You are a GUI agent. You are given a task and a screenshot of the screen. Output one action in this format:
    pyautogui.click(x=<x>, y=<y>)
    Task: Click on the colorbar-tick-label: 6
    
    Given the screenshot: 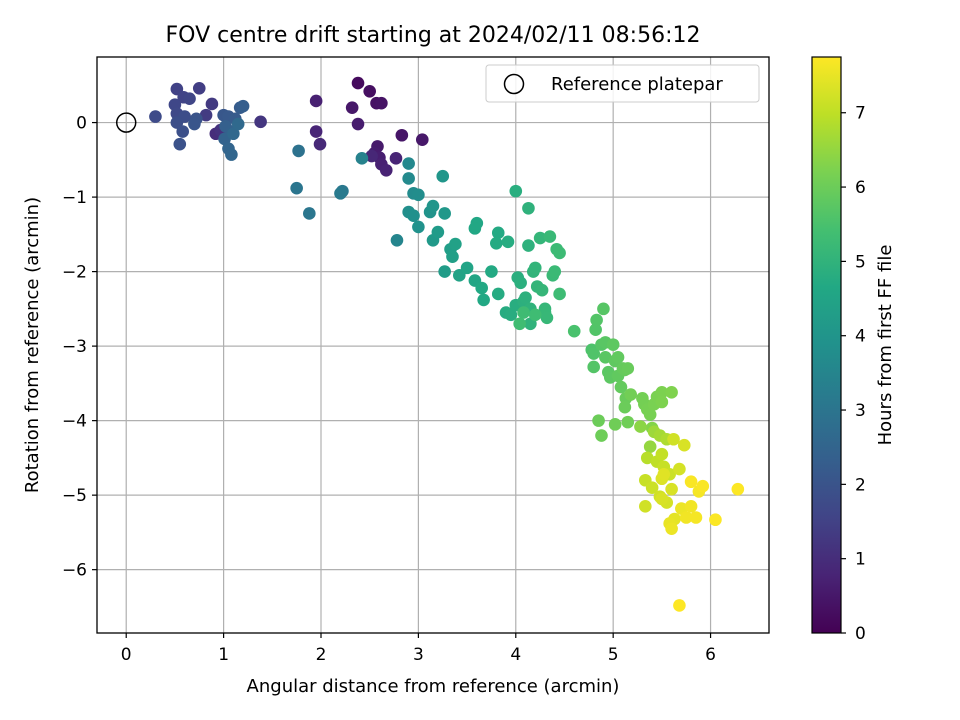 What is the action you would take?
    pyautogui.click(x=860, y=188)
    